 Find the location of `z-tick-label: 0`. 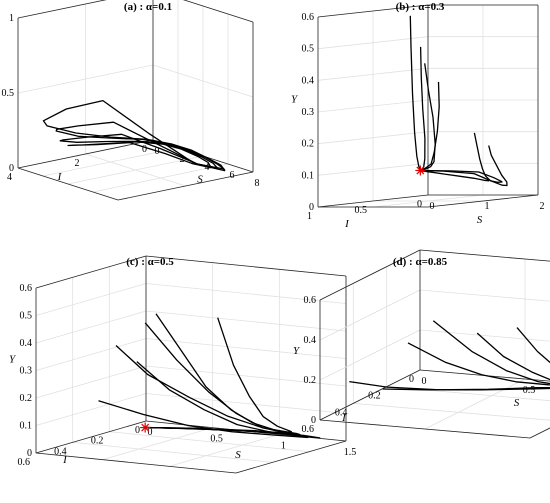

z-tick-label: 0 is located at coordinates (313, 420).